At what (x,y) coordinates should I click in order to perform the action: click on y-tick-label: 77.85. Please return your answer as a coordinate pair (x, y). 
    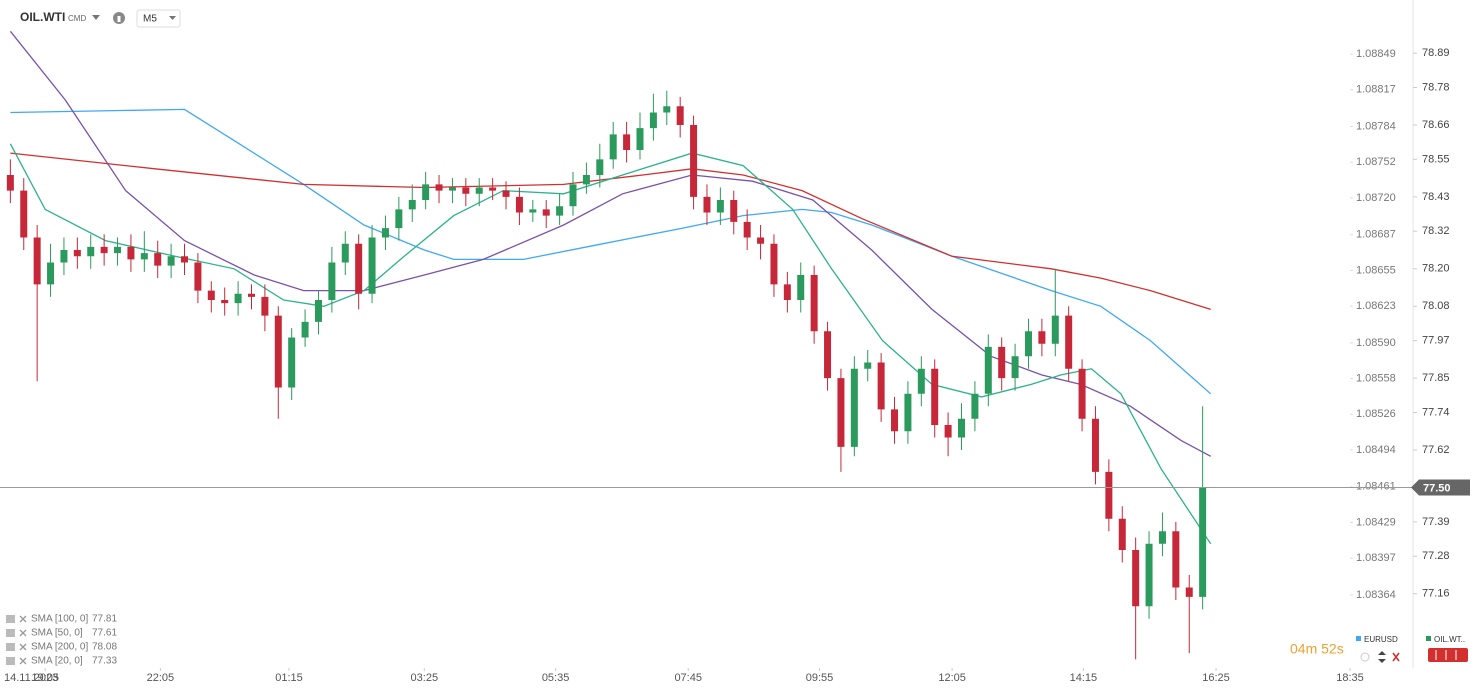
    Looking at the image, I should click on (1436, 378).